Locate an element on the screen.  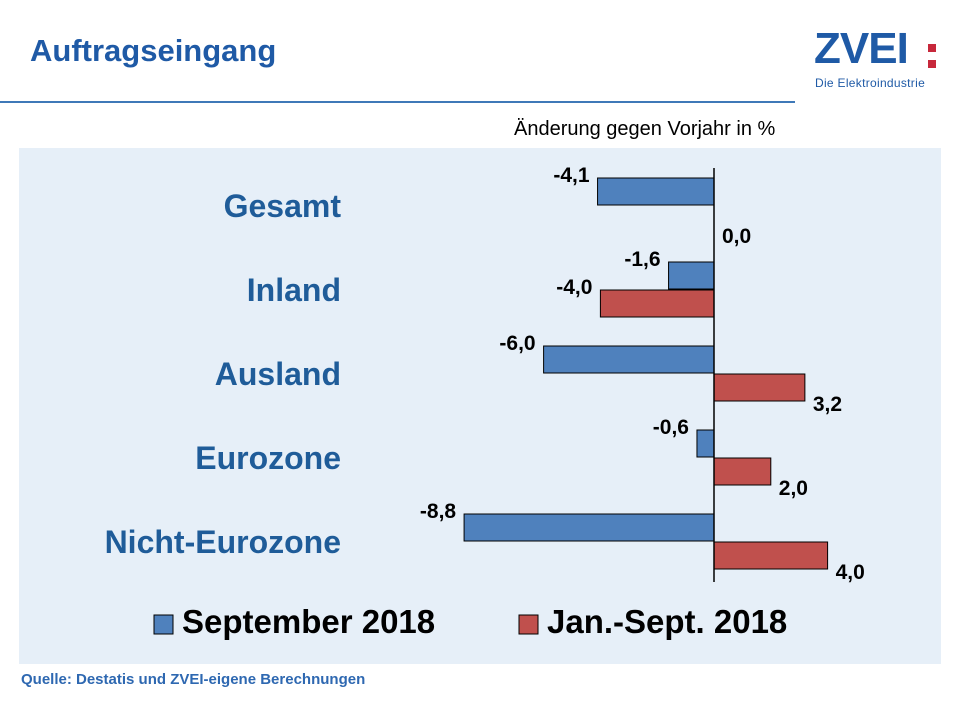
legend-label: September 2018 is located at coordinates (308, 621).